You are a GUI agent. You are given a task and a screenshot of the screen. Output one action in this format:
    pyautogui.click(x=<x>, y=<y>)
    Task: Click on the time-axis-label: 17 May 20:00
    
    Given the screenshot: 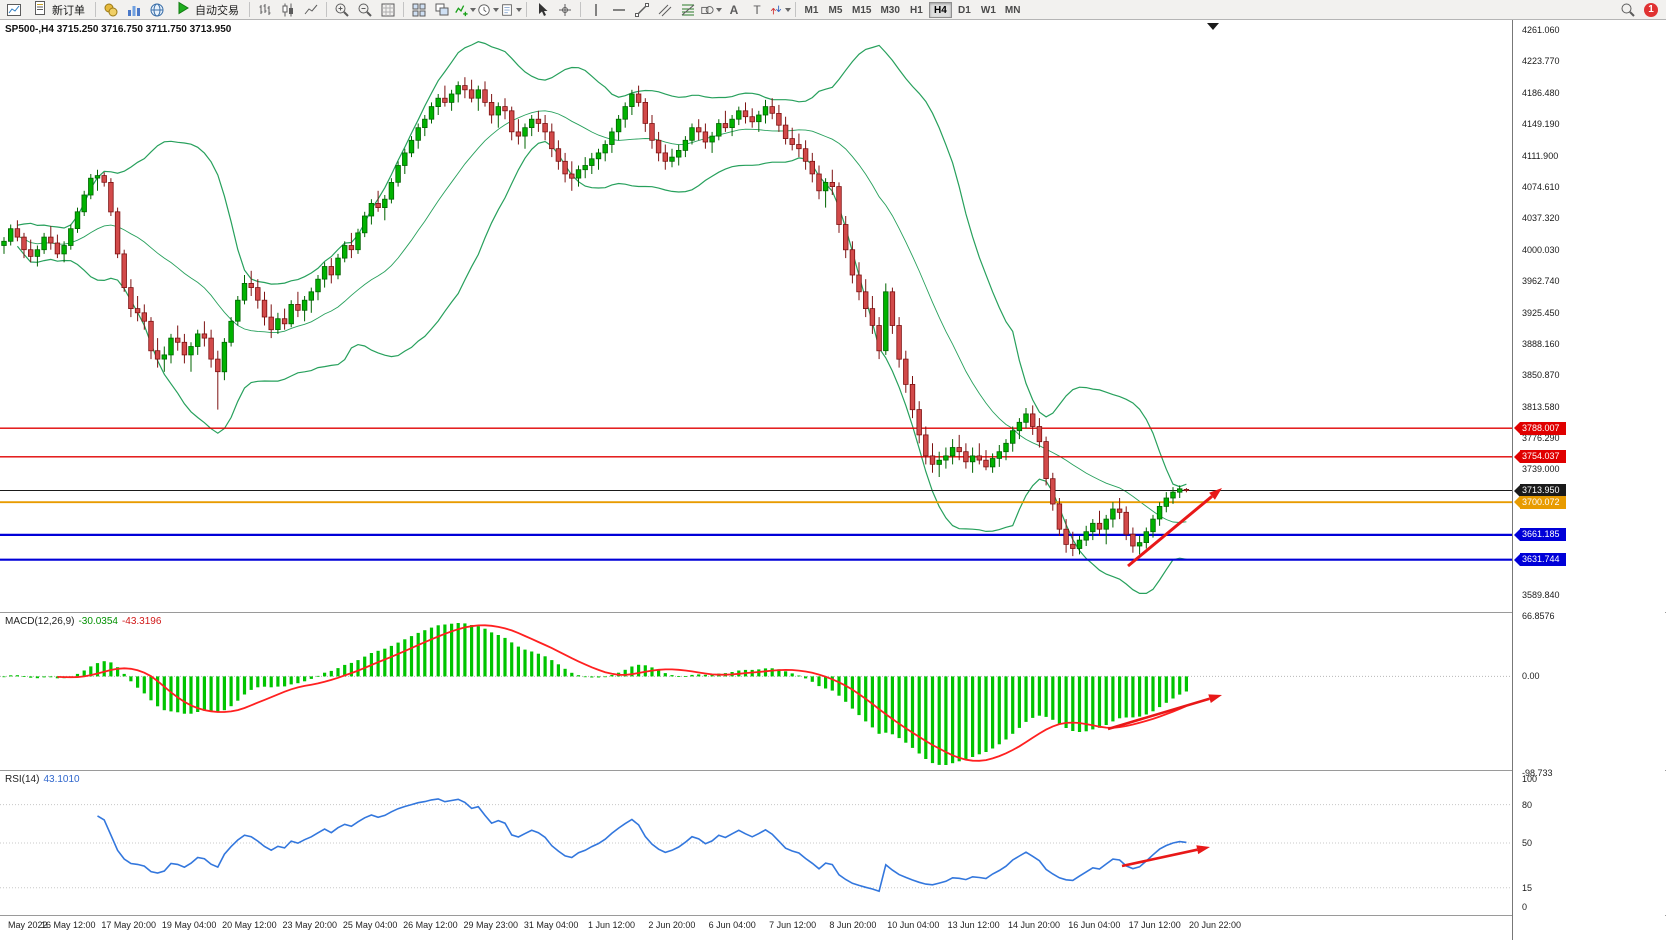 What is the action you would take?
    pyautogui.click(x=128, y=925)
    